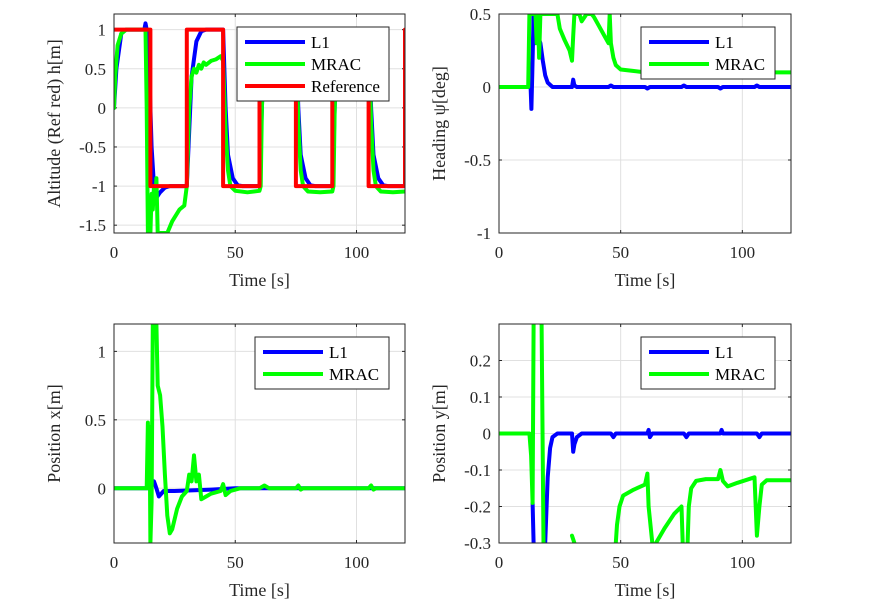 This screenshot has height=606, width=875. Describe the element at coordinates (54, 123) in the screenshot. I see `y-axis-label: Altitude (Ref red) h[m]` at that location.